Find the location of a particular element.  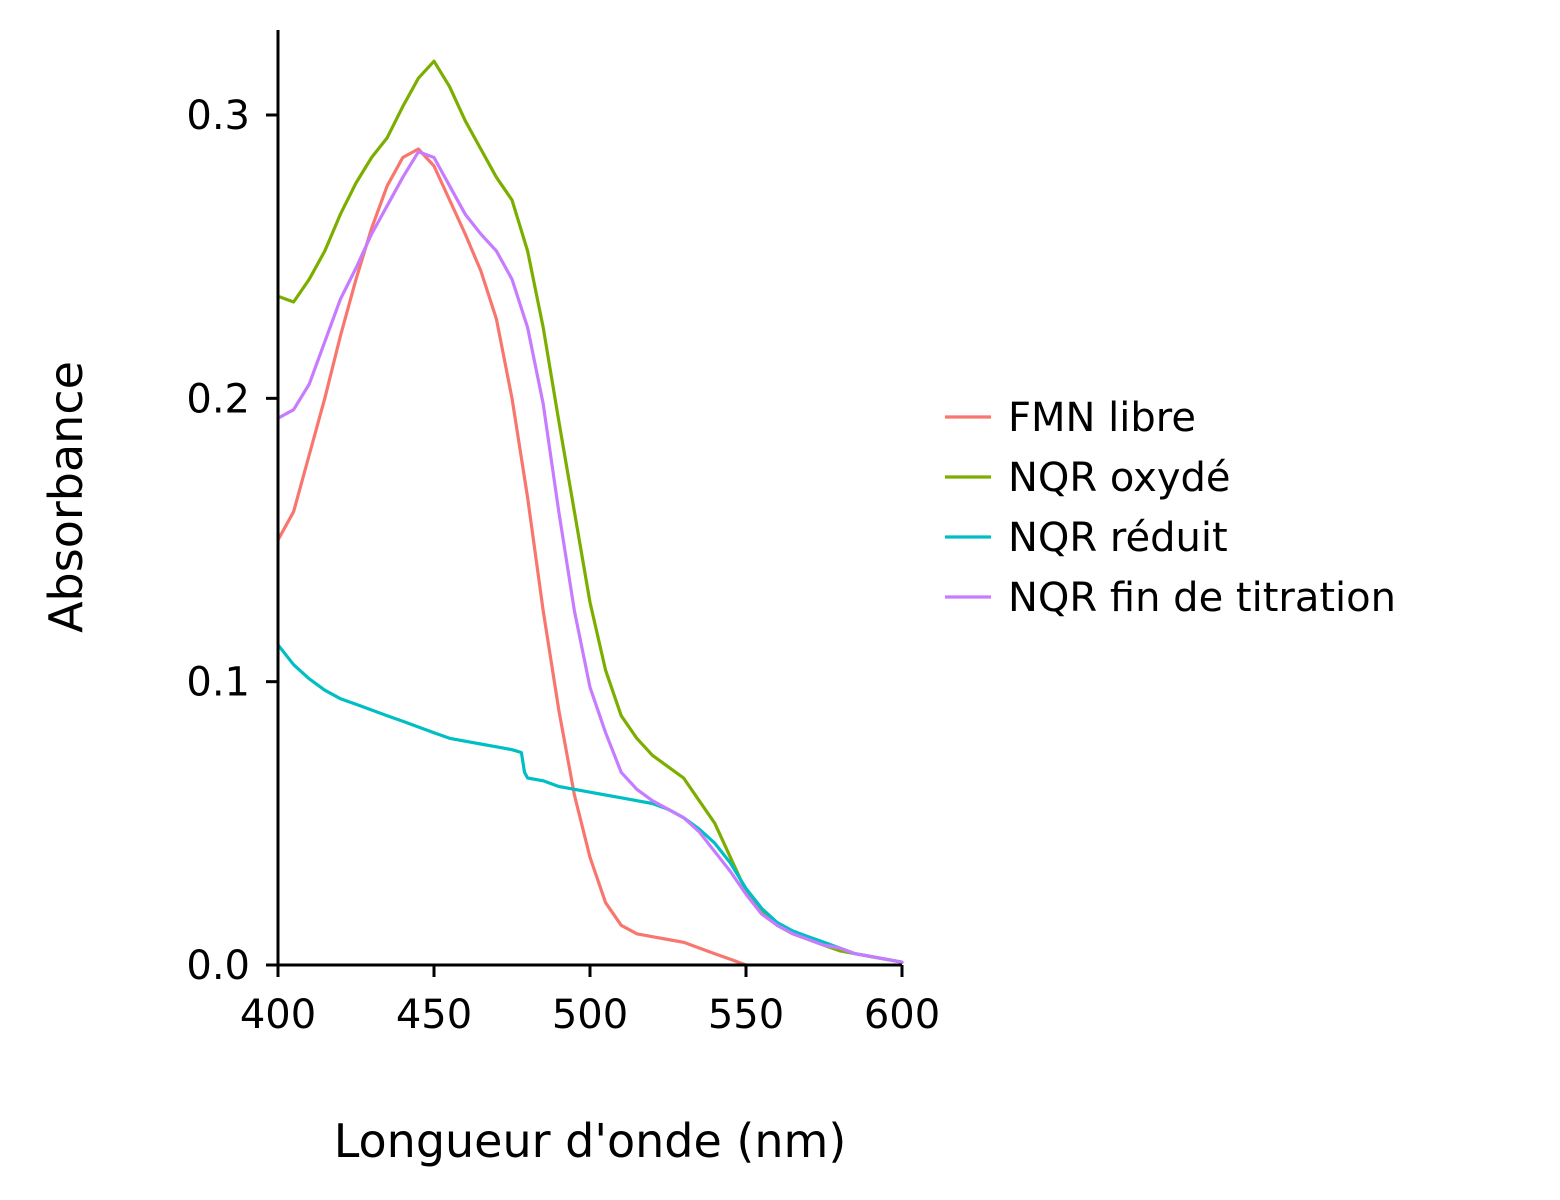

y-tick-label: 0.1 is located at coordinates (218, 683).